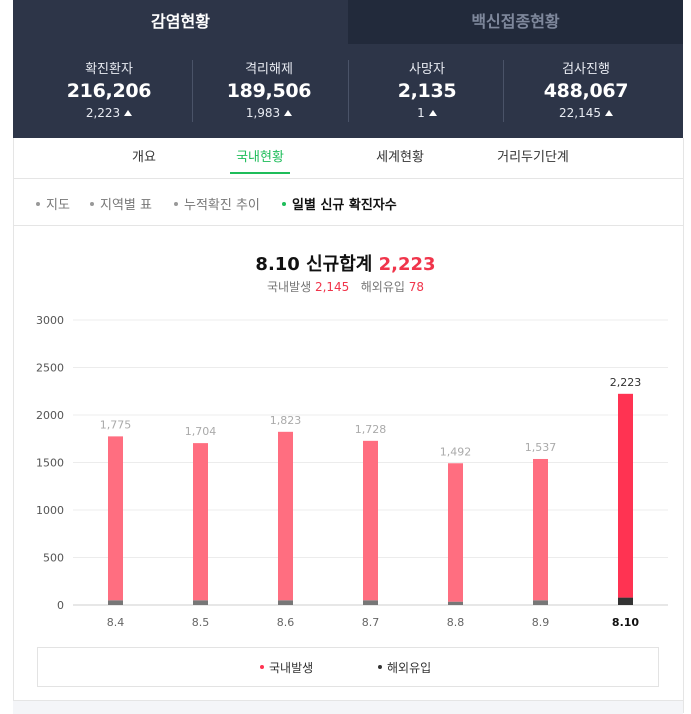 The image size is (691, 714). What do you see at coordinates (515, 22) in the screenshot?
I see `tab-vaccination-status: 백신접종현황` at bounding box center [515, 22].